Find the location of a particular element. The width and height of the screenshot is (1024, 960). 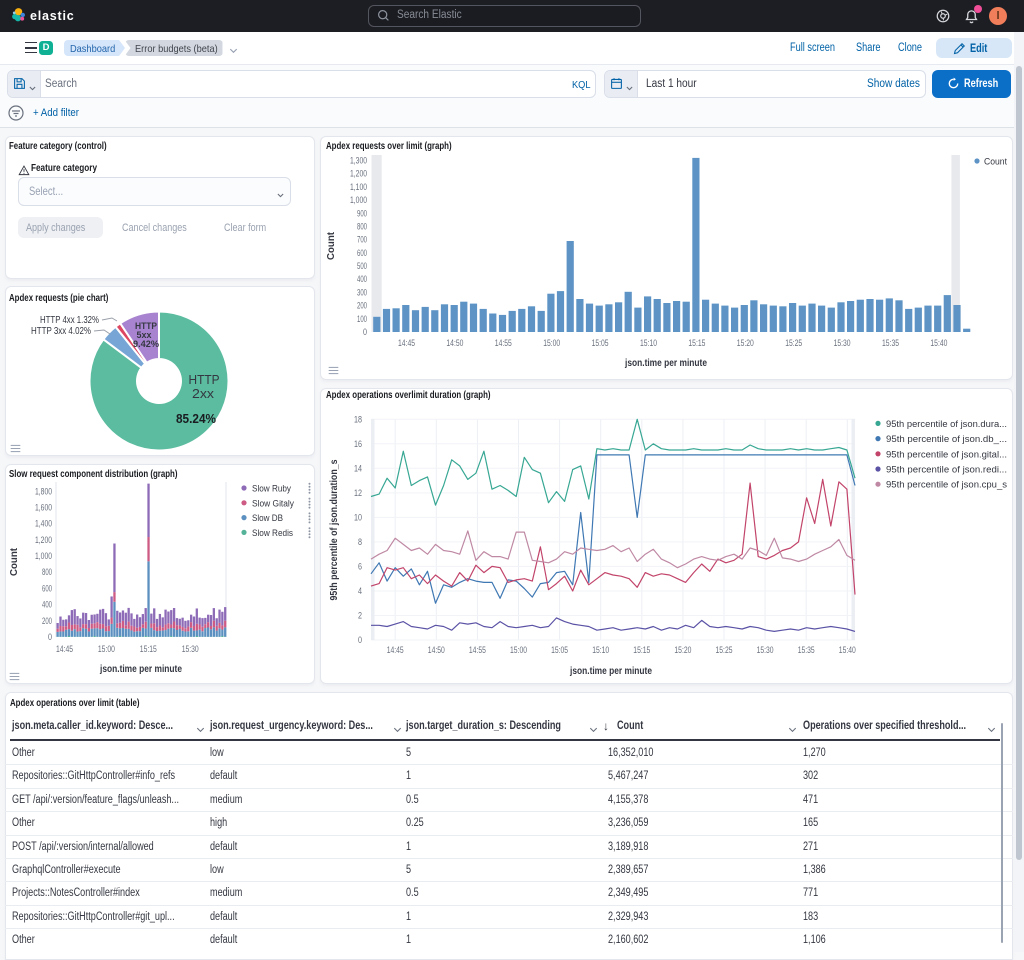

svg-text: Slow Gitaly is located at coordinates (273, 503).